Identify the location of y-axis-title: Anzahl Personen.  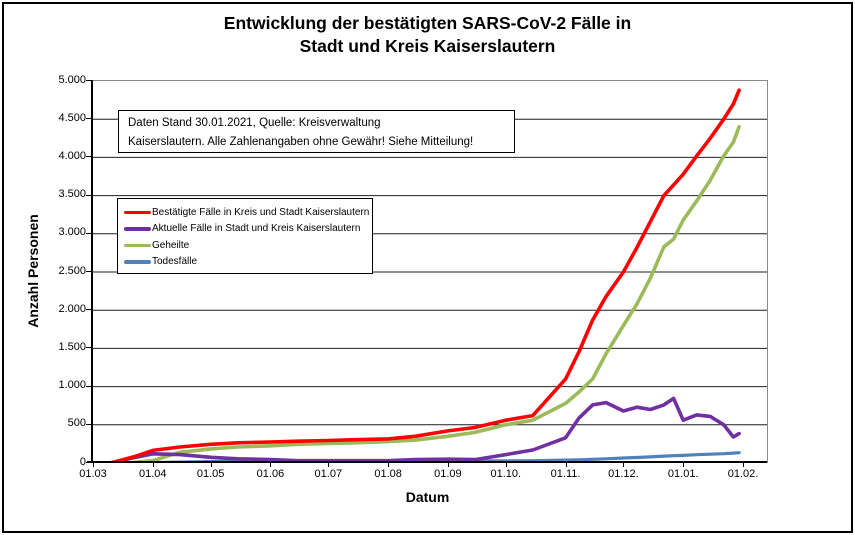
(33, 271).